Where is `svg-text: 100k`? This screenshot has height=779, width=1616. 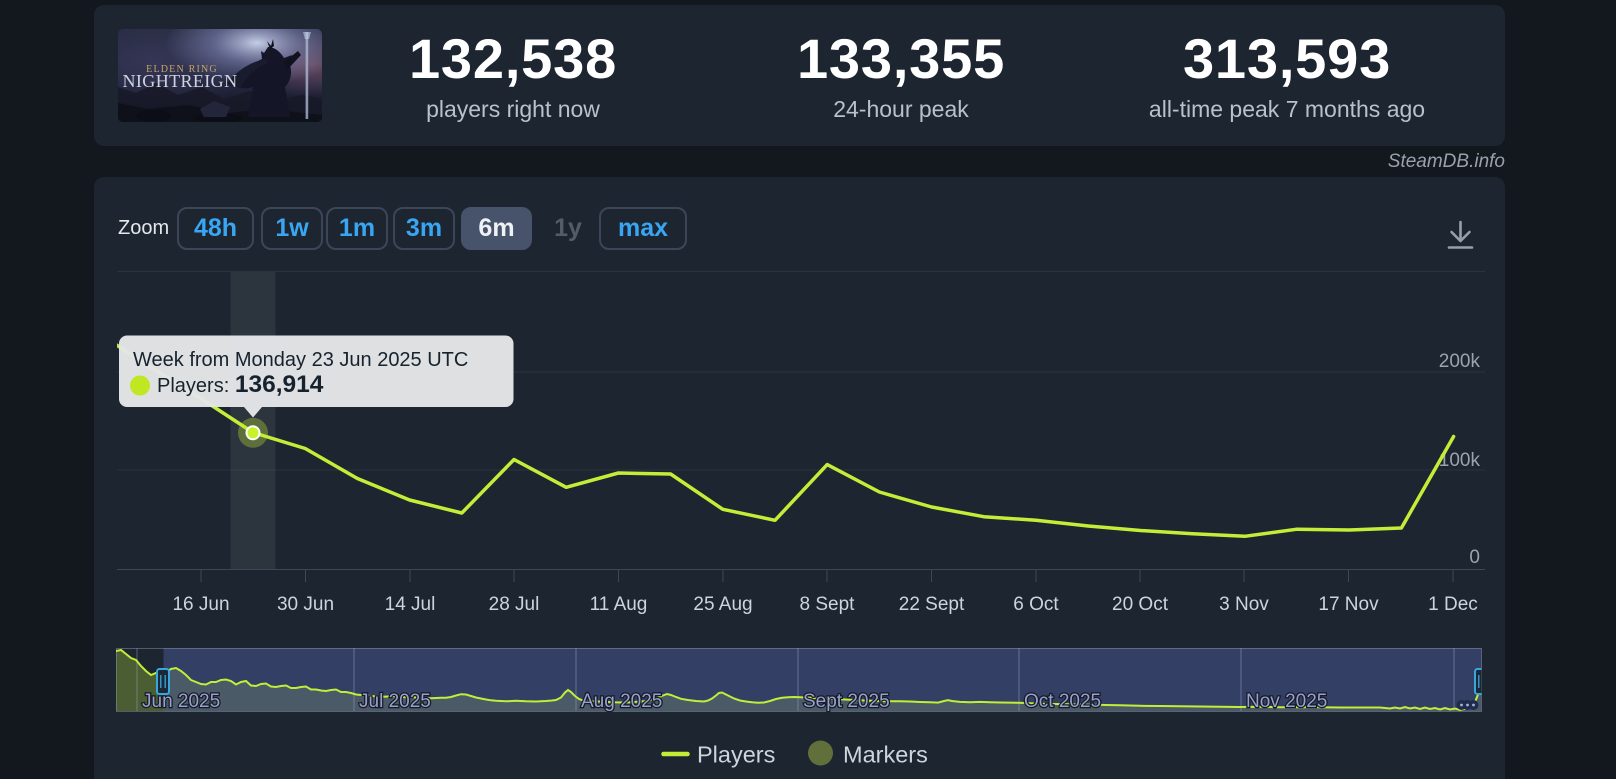
svg-text: 100k is located at coordinates (1460, 460).